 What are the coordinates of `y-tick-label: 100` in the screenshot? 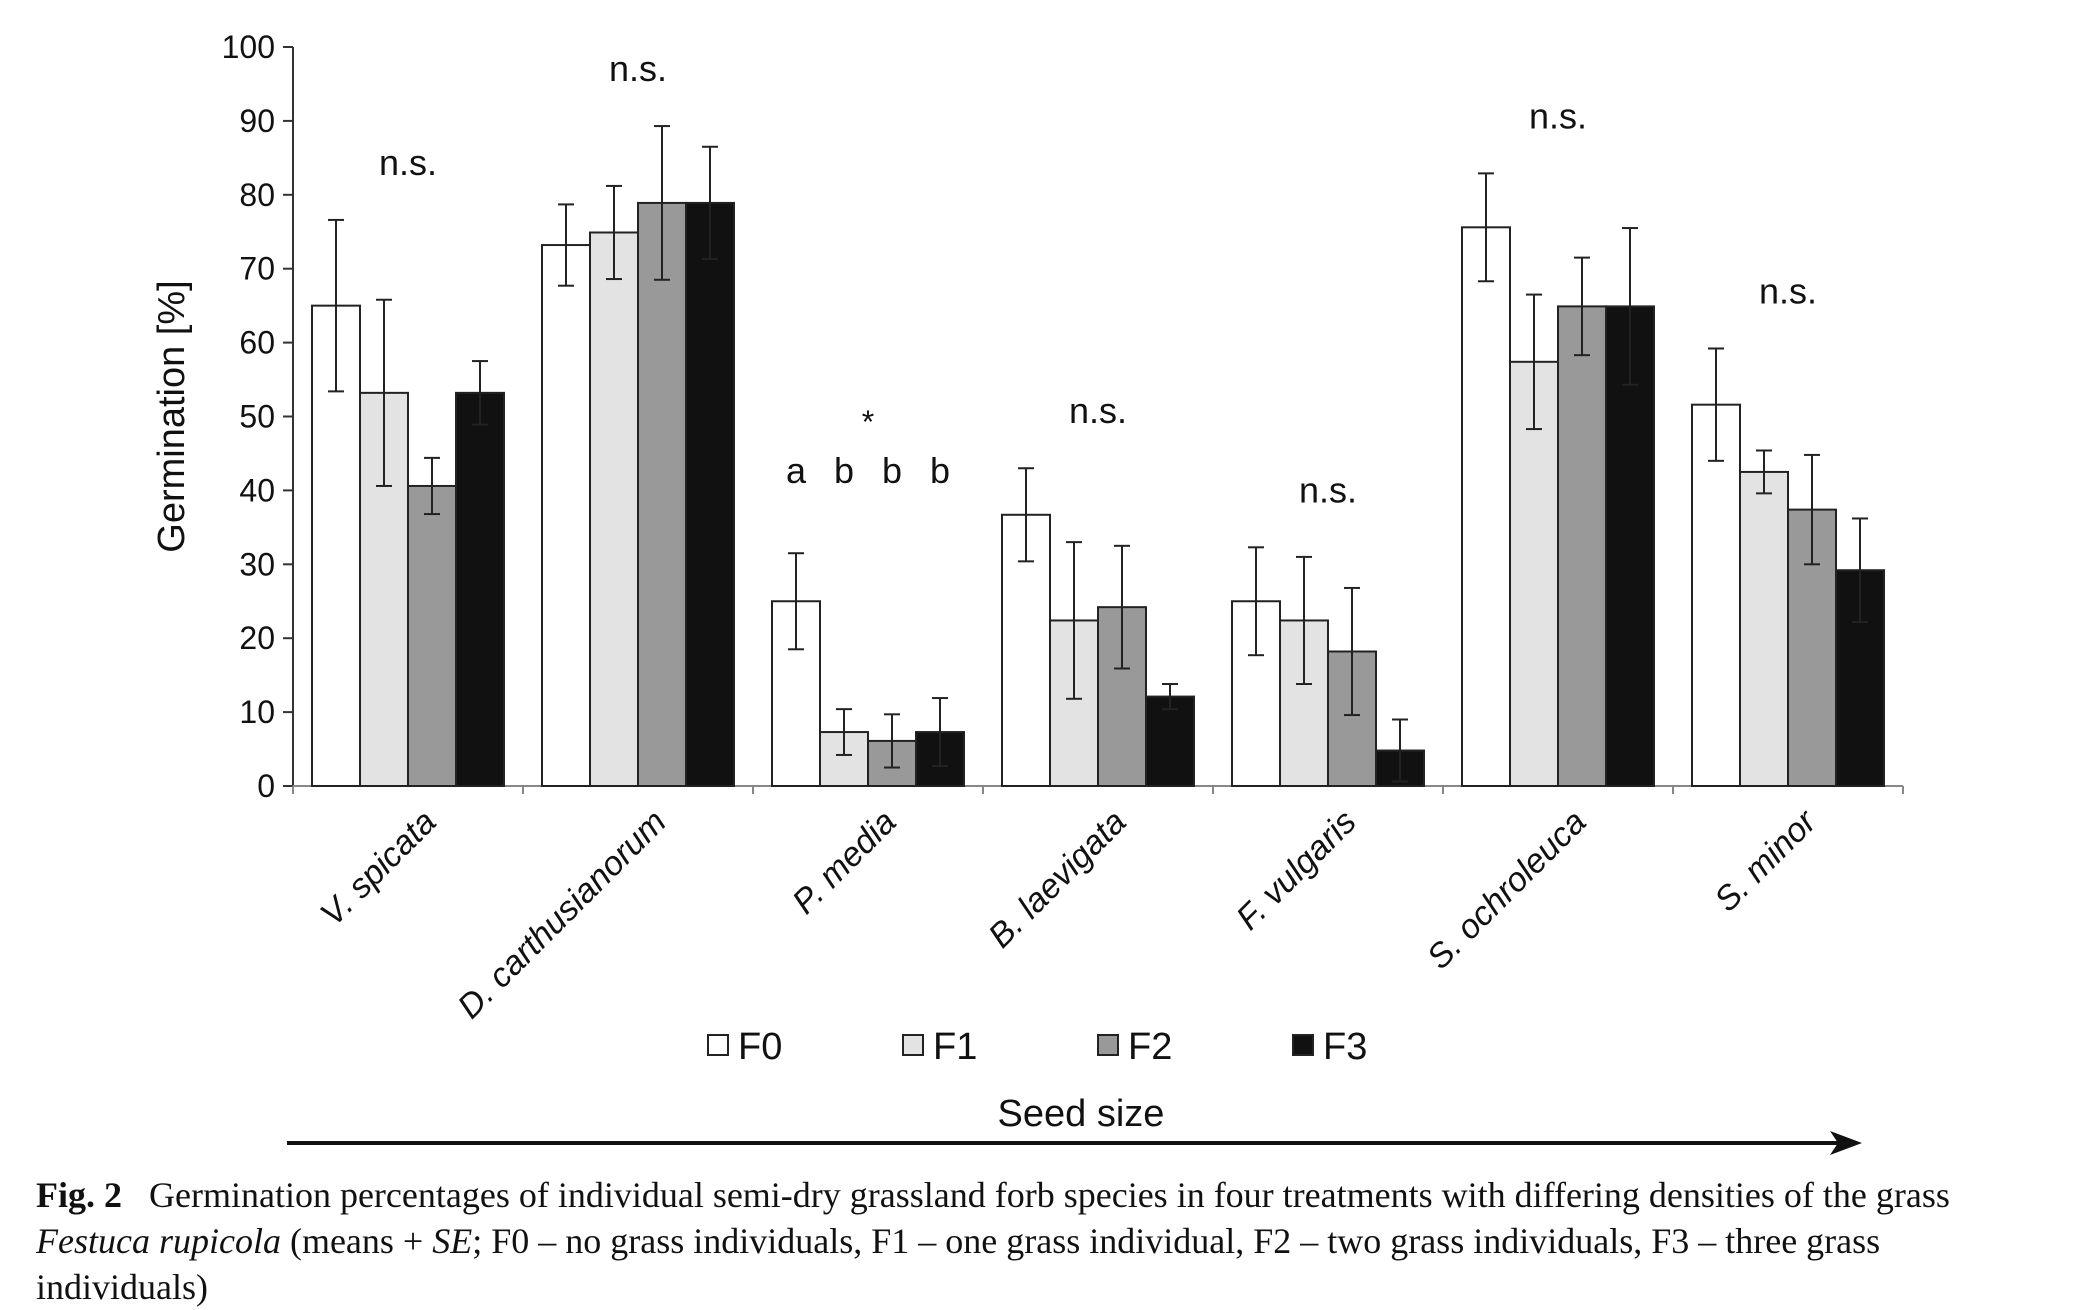 It's located at (248, 47).